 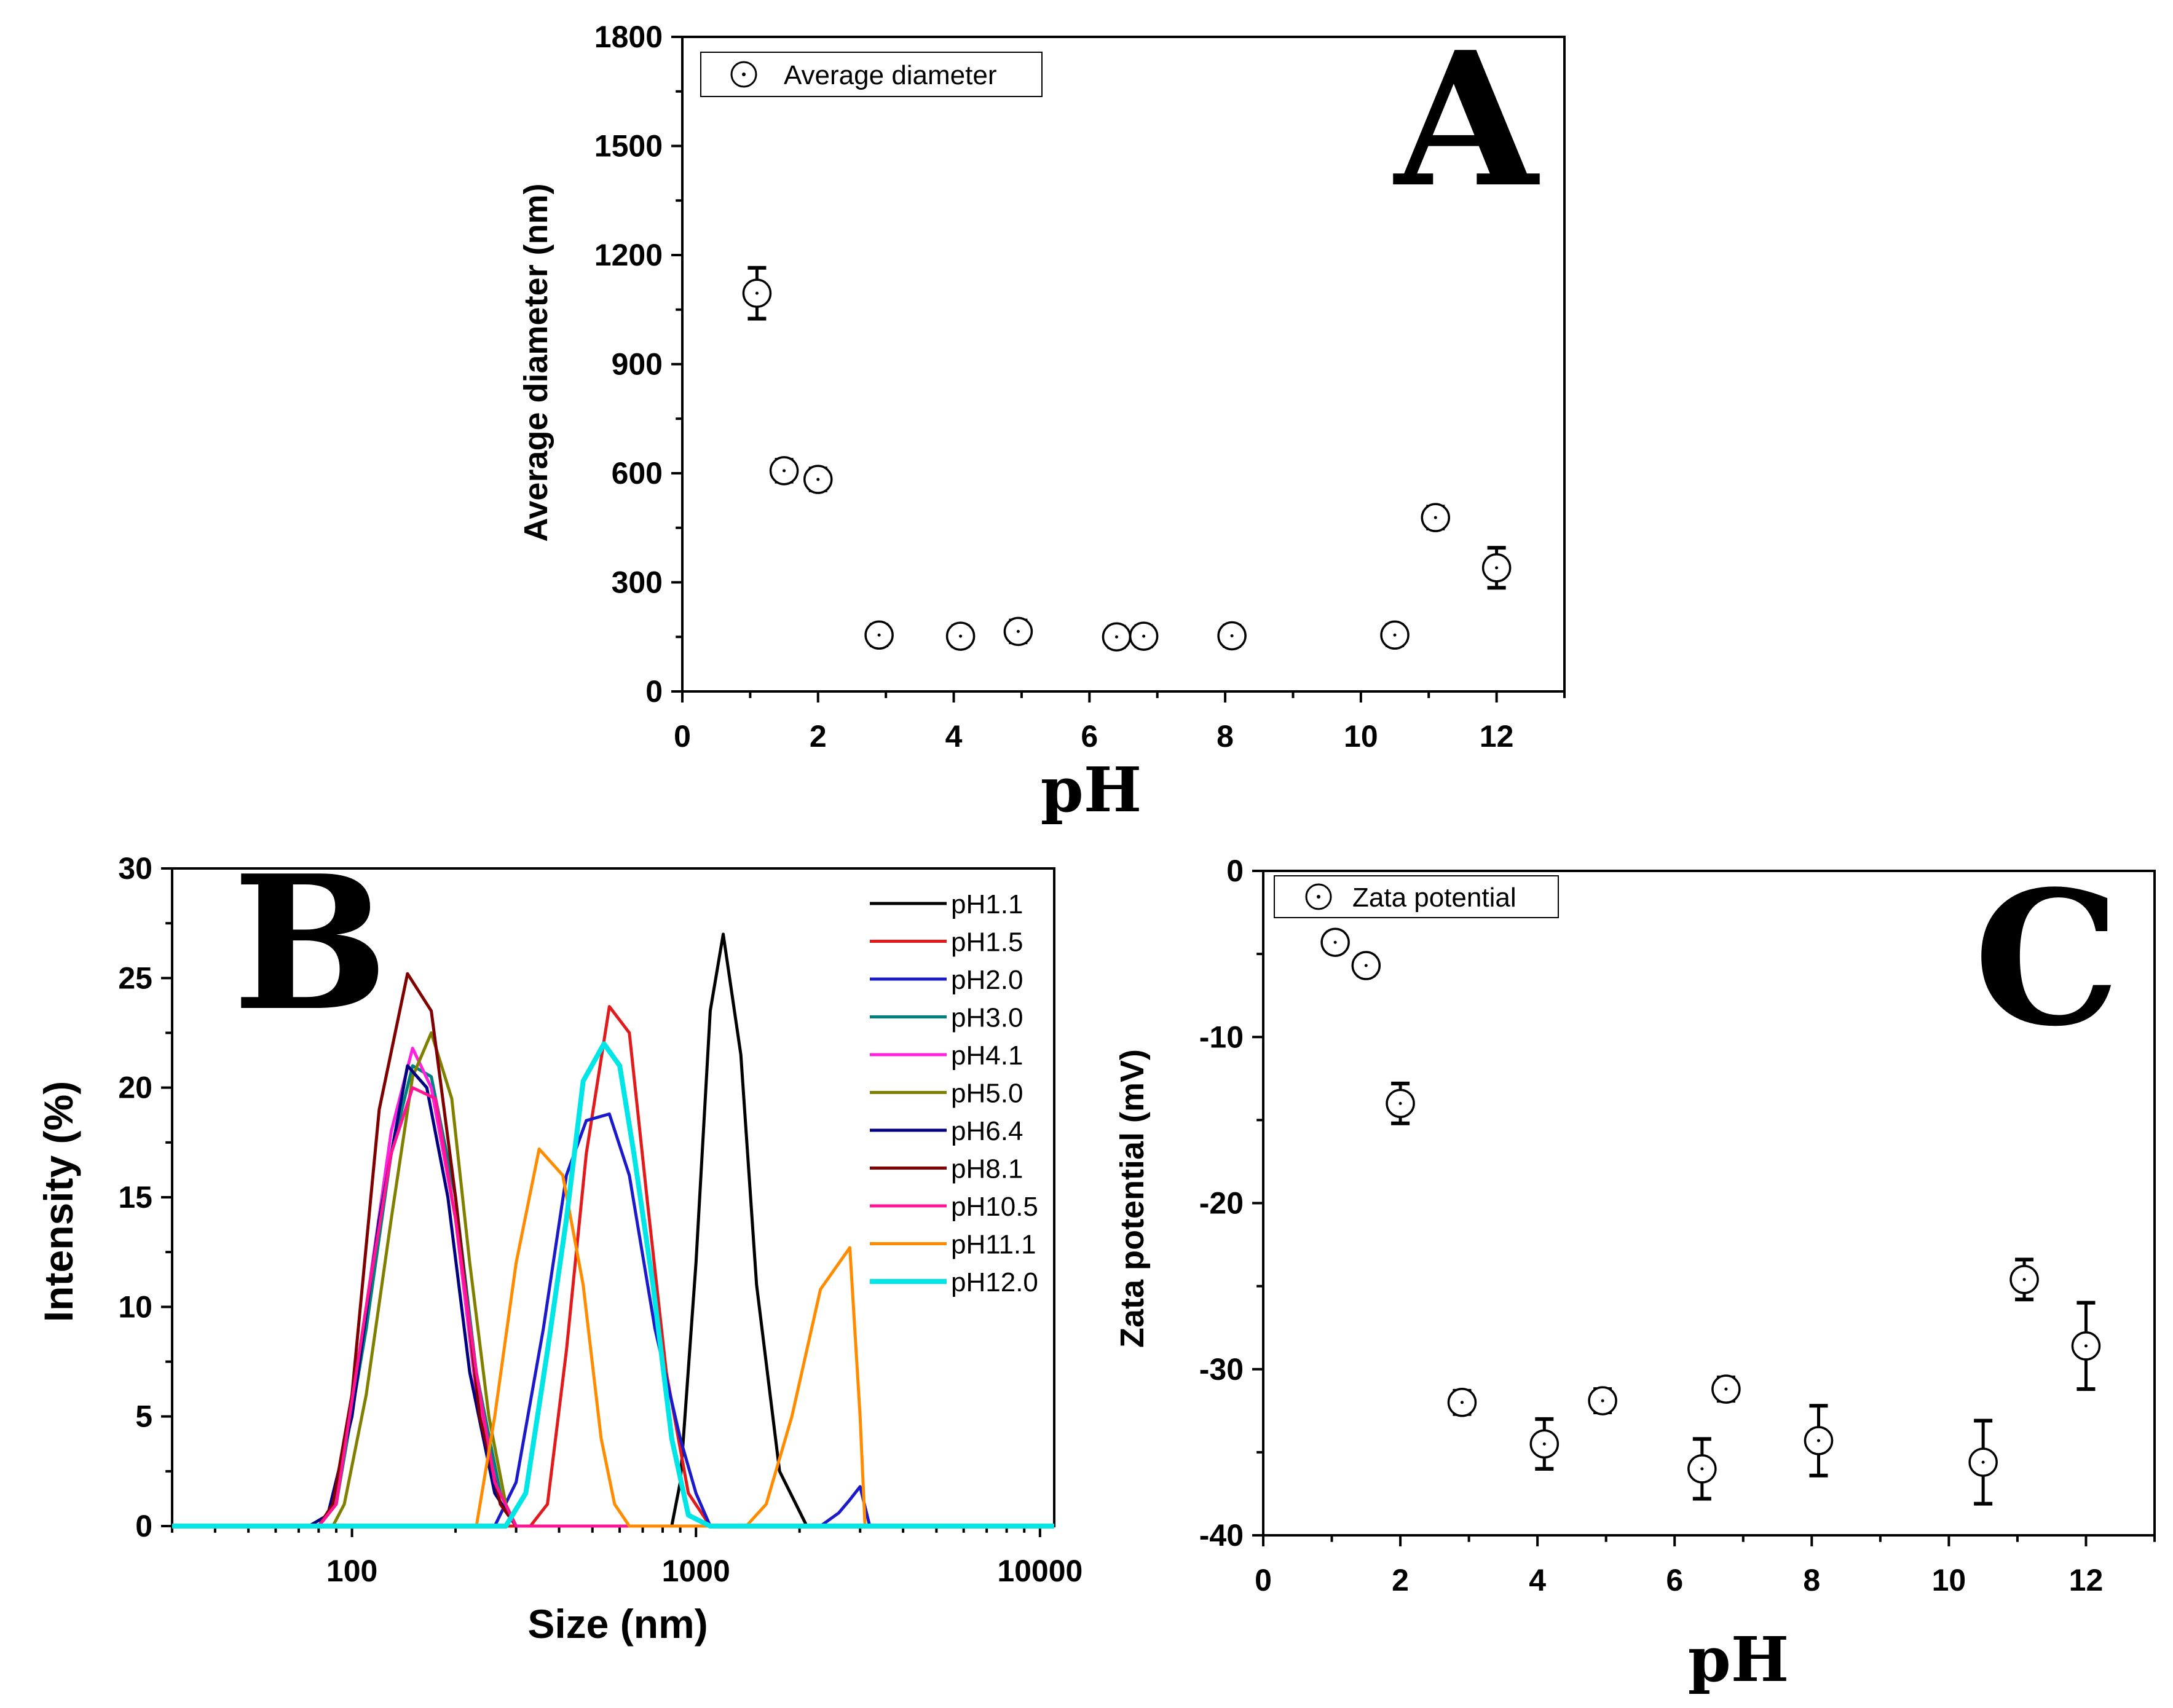 What do you see at coordinates (1710, 1216) in the screenshot?
I see `panel-c-data-points` at bounding box center [1710, 1216].